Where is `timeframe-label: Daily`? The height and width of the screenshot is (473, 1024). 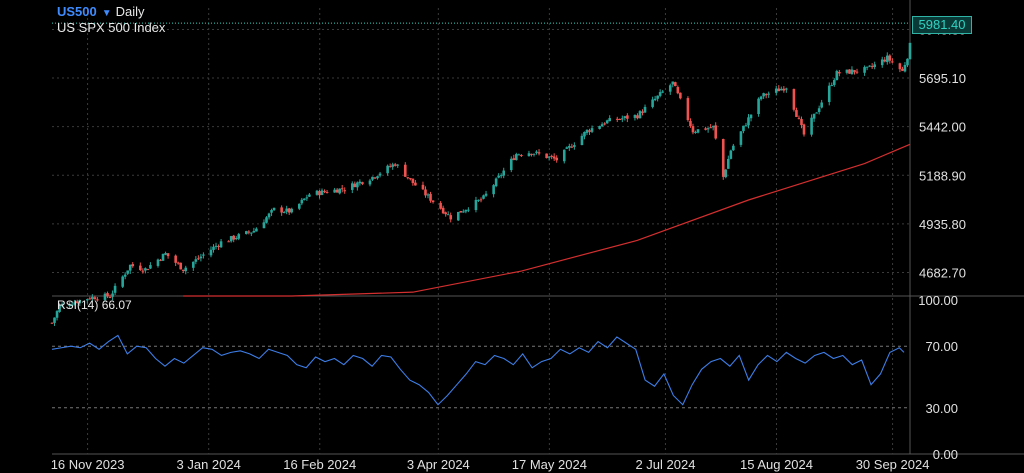
timeframe-label: Daily is located at coordinates (130, 11).